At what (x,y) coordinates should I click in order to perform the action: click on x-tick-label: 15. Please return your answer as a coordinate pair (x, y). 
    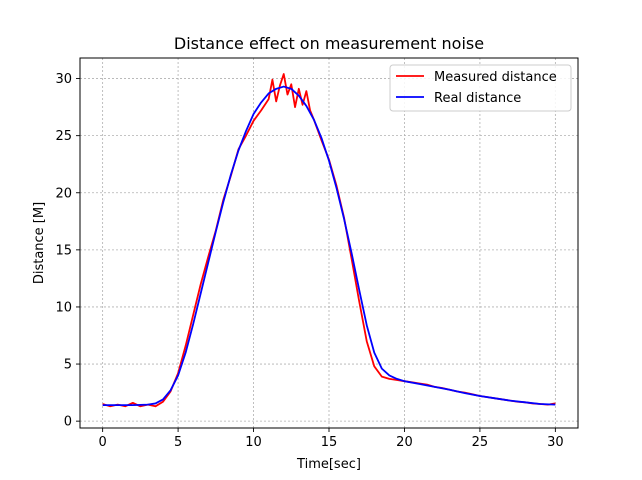
    Looking at the image, I should click on (329, 442).